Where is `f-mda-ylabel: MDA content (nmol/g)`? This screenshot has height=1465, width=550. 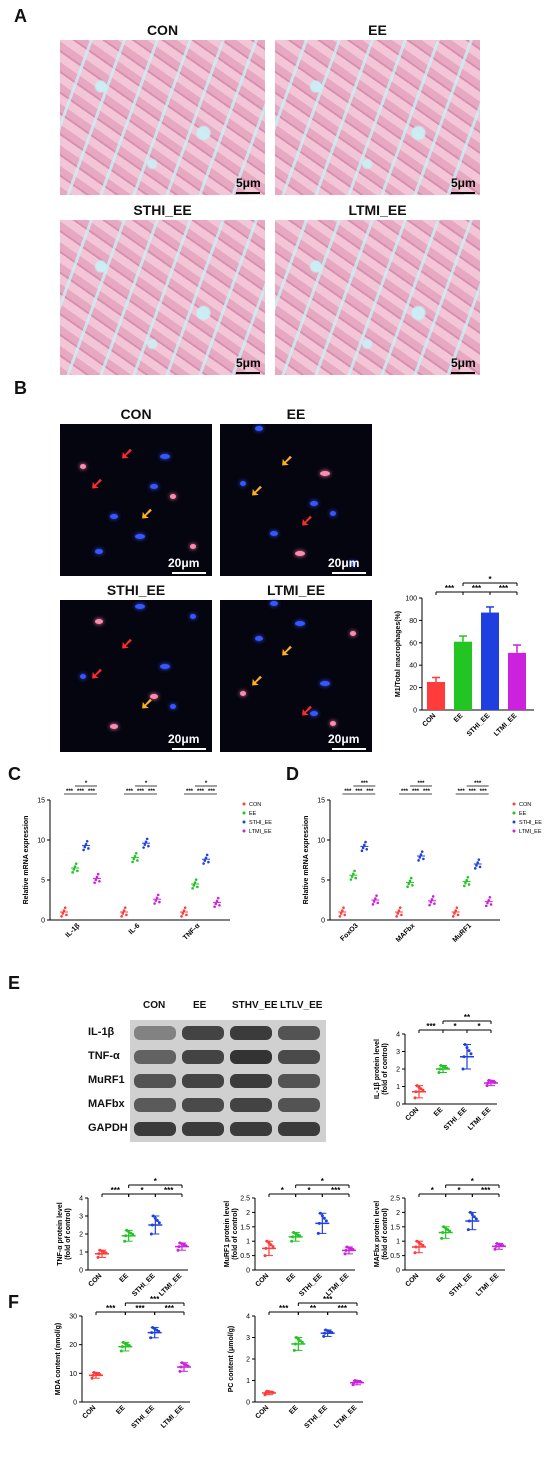 f-mda-ylabel: MDA content (nmol/g) is located at coordinates (58, 1359).